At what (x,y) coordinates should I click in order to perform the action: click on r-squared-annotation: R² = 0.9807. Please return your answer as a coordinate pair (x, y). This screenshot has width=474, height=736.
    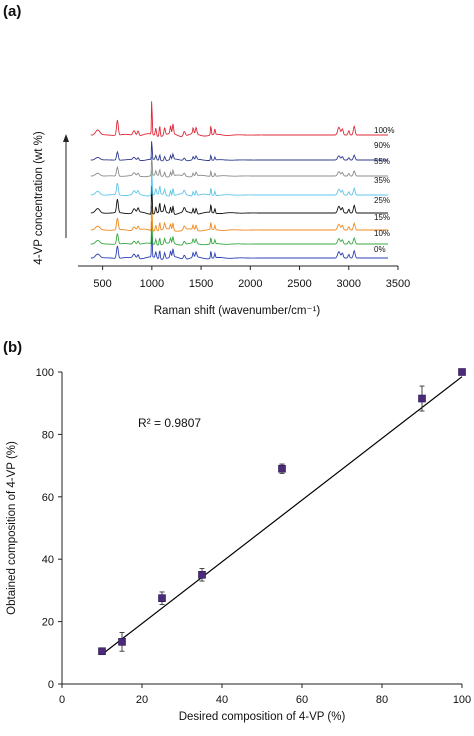
    Looking at the image, I should click on (169, 423).